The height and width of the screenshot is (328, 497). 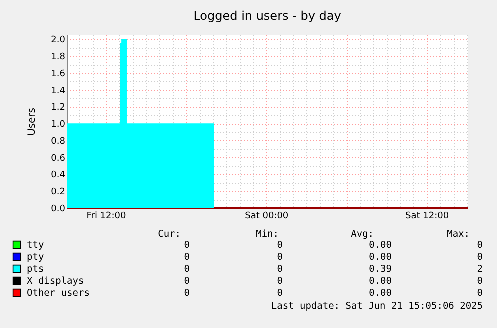 I want to click on y-tick-label: 2.0, so click(x=58, y=41).